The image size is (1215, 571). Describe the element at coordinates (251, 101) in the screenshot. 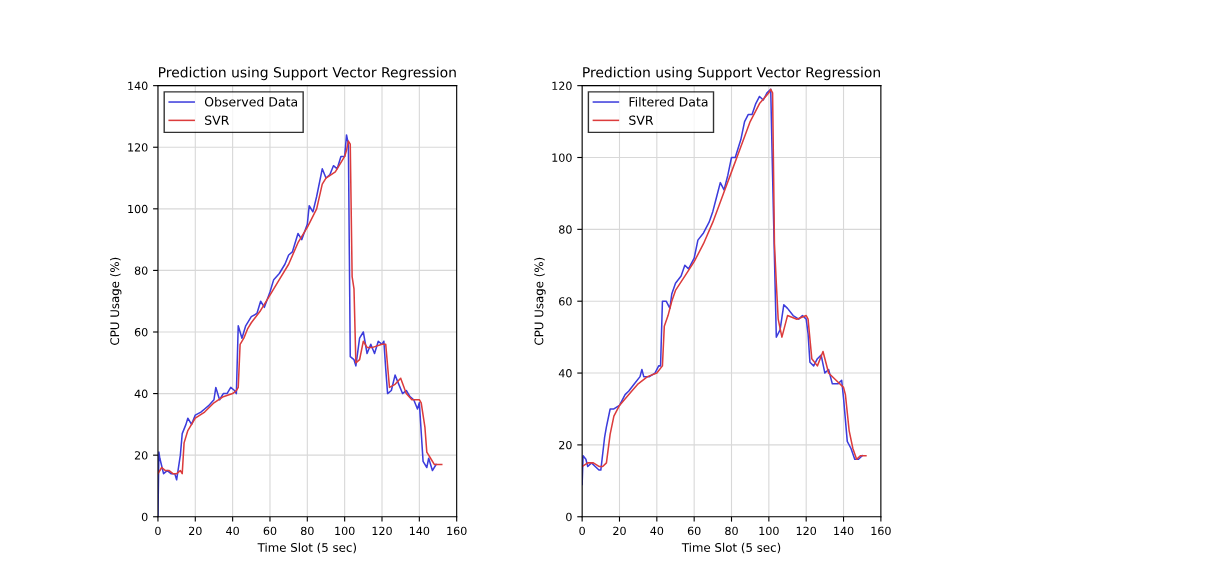

I see `legend-label: Observed Data` at that location.